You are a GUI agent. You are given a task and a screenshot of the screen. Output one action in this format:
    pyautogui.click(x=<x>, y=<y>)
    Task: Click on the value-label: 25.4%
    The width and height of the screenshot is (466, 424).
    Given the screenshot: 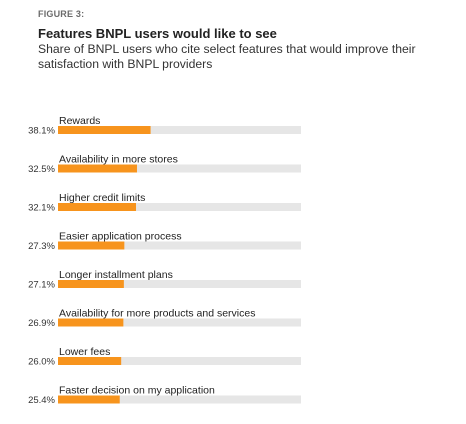 What is the action you would take?
    pyautogui.click(x=41, y=400)
    